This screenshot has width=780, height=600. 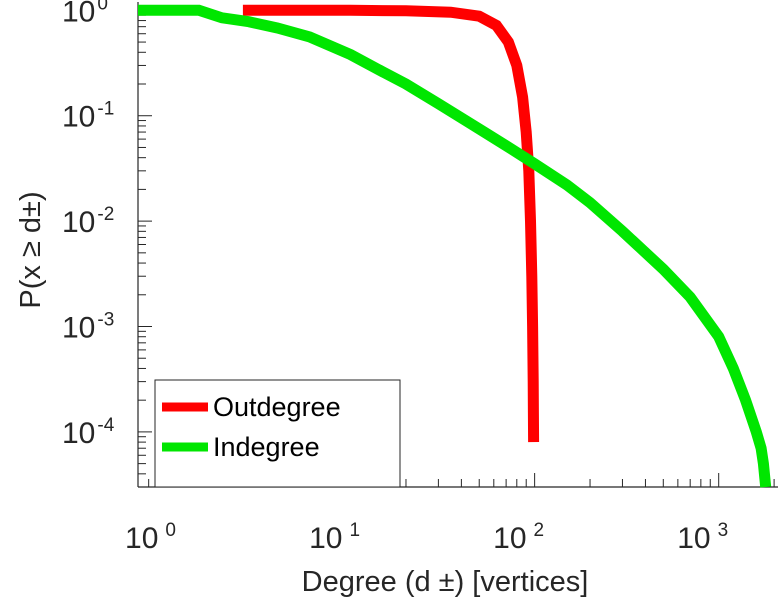 I want to click on legend-label-indegree: Indegree, so click(x=266, y=447).